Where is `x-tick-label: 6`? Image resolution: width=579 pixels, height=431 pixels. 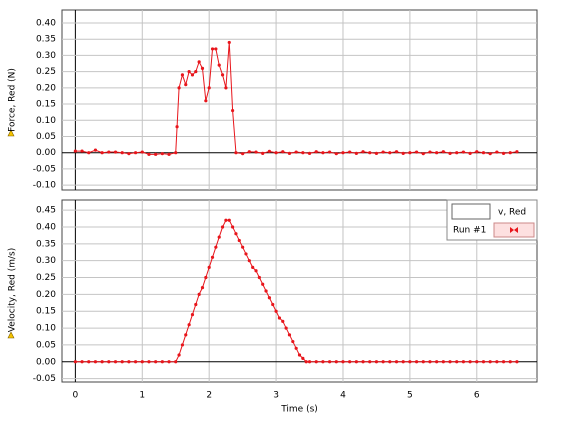 x-tick-label: 6 is located at coordinates (477, 396).